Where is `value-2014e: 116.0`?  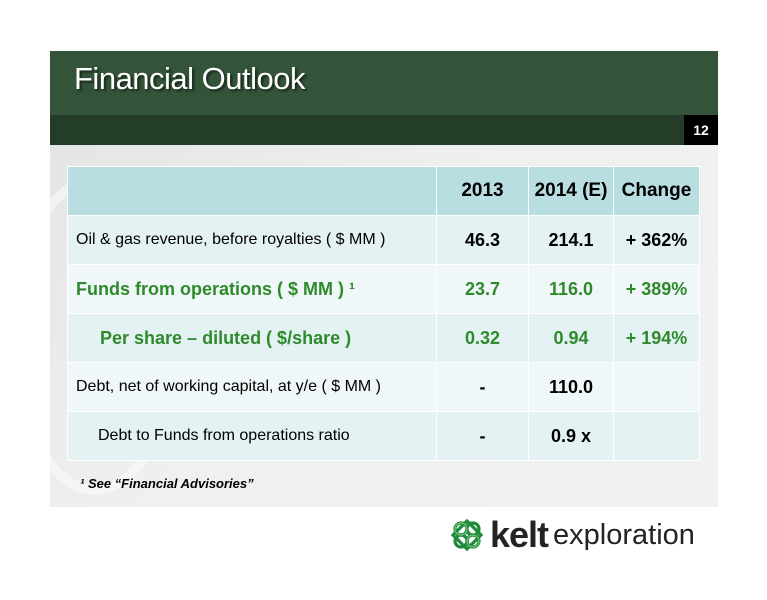
value-2014e: 116.0 is located at coordinates (571, 289).